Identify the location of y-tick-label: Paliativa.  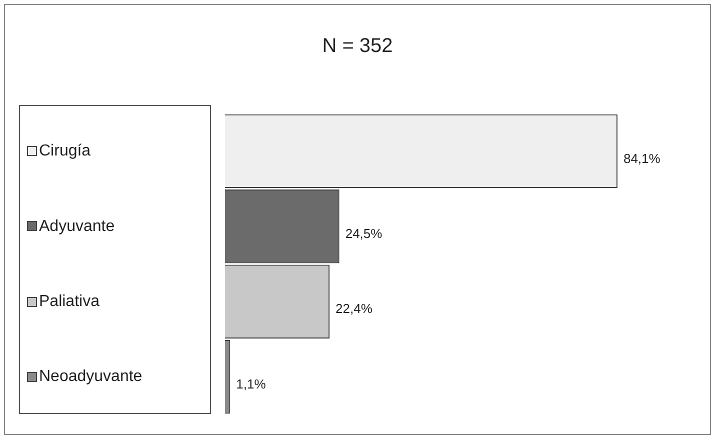
(69, 301).